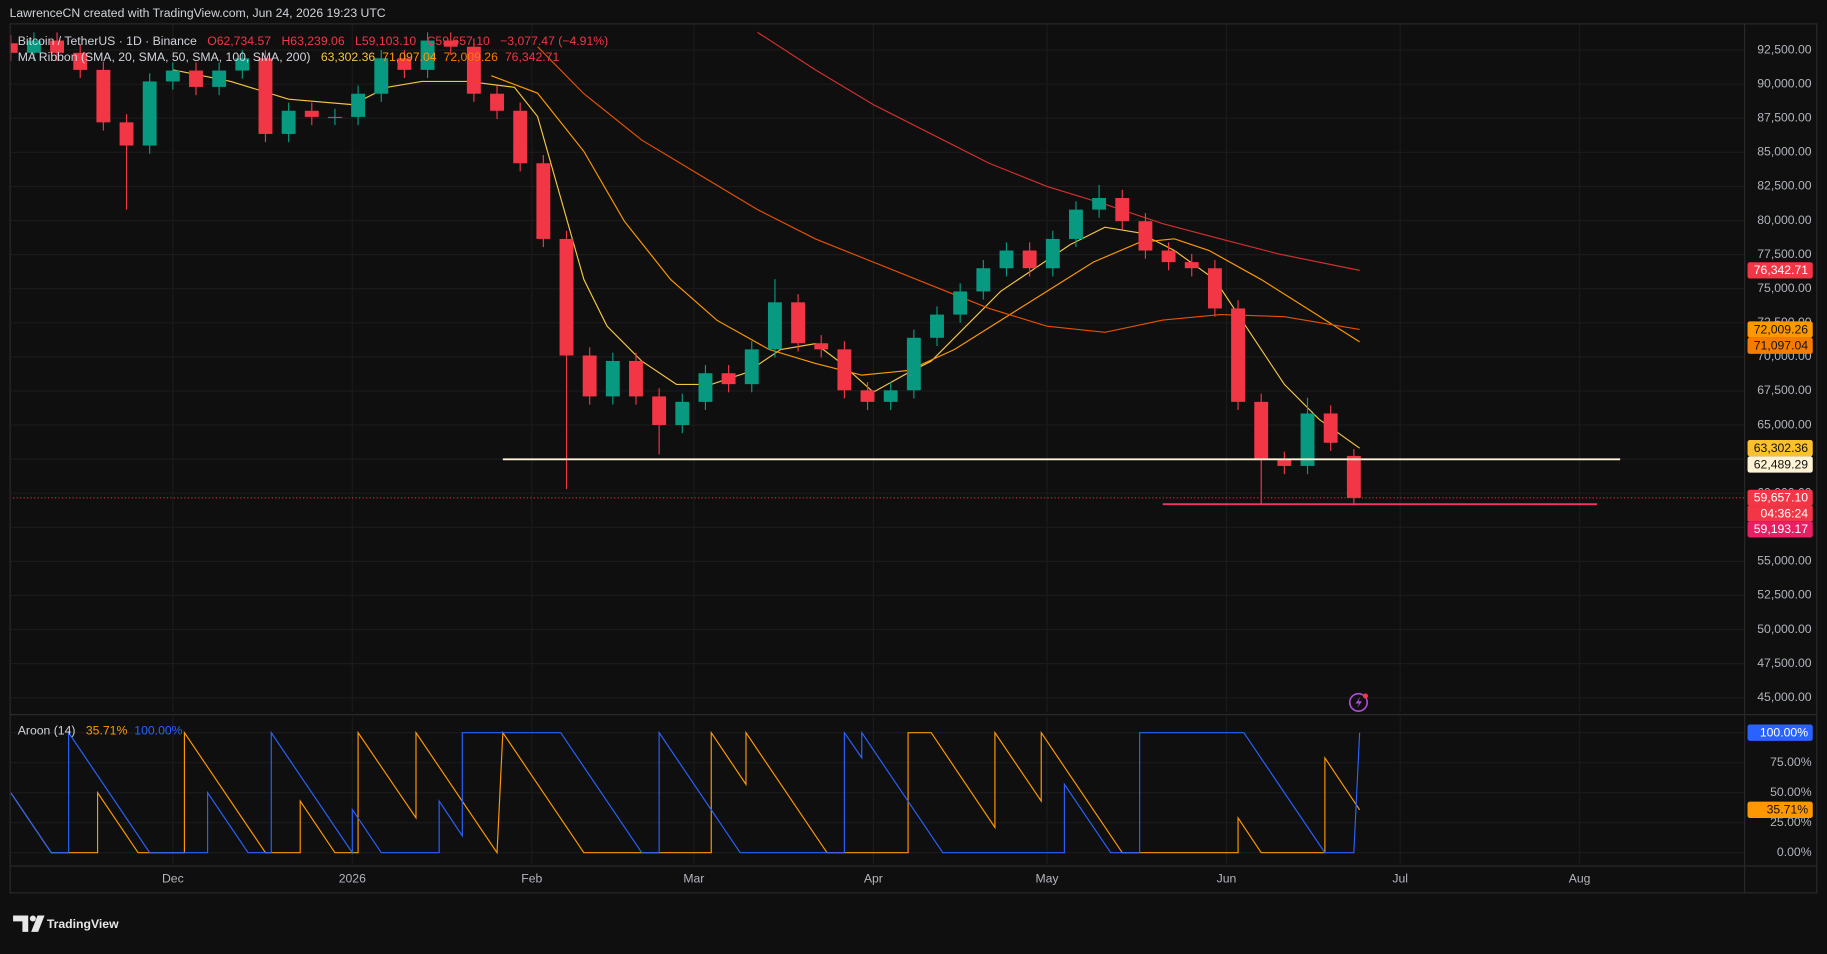  I want to click on ohlc-open: O62,734.57, so click(239, 41).